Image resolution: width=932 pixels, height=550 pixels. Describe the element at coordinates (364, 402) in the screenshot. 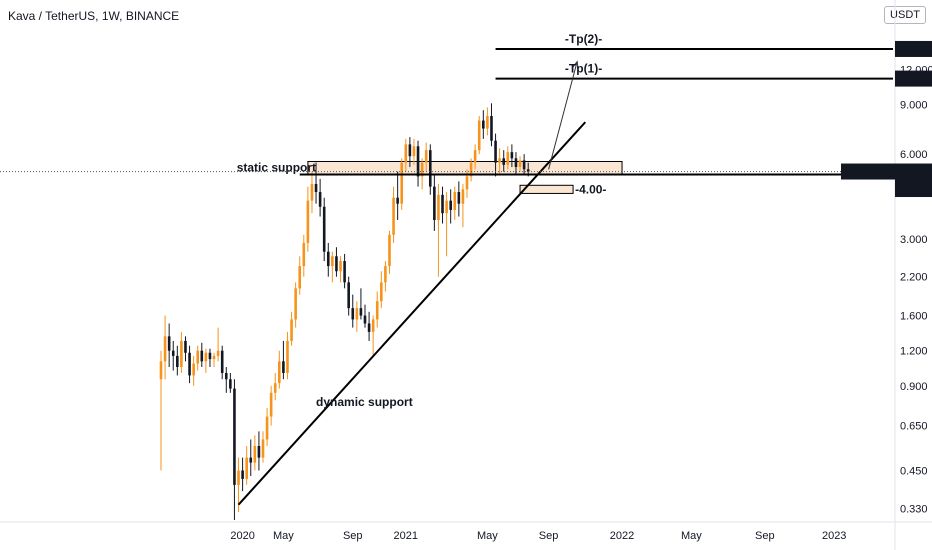

I see `dynamic-support-label: dynamic support` at that location.